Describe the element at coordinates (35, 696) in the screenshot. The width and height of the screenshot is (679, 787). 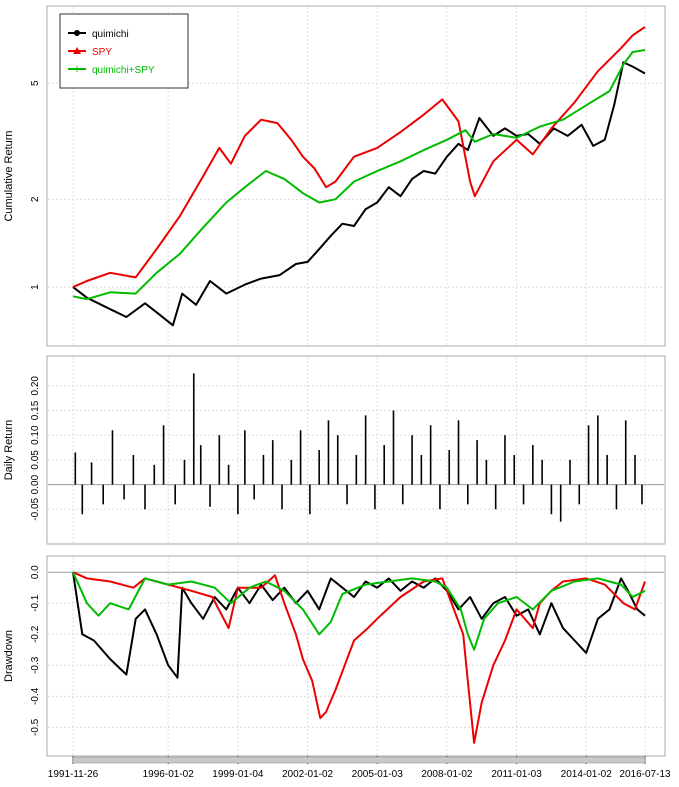
I see `y-tick-label-drawdown: -0.4` at that location.